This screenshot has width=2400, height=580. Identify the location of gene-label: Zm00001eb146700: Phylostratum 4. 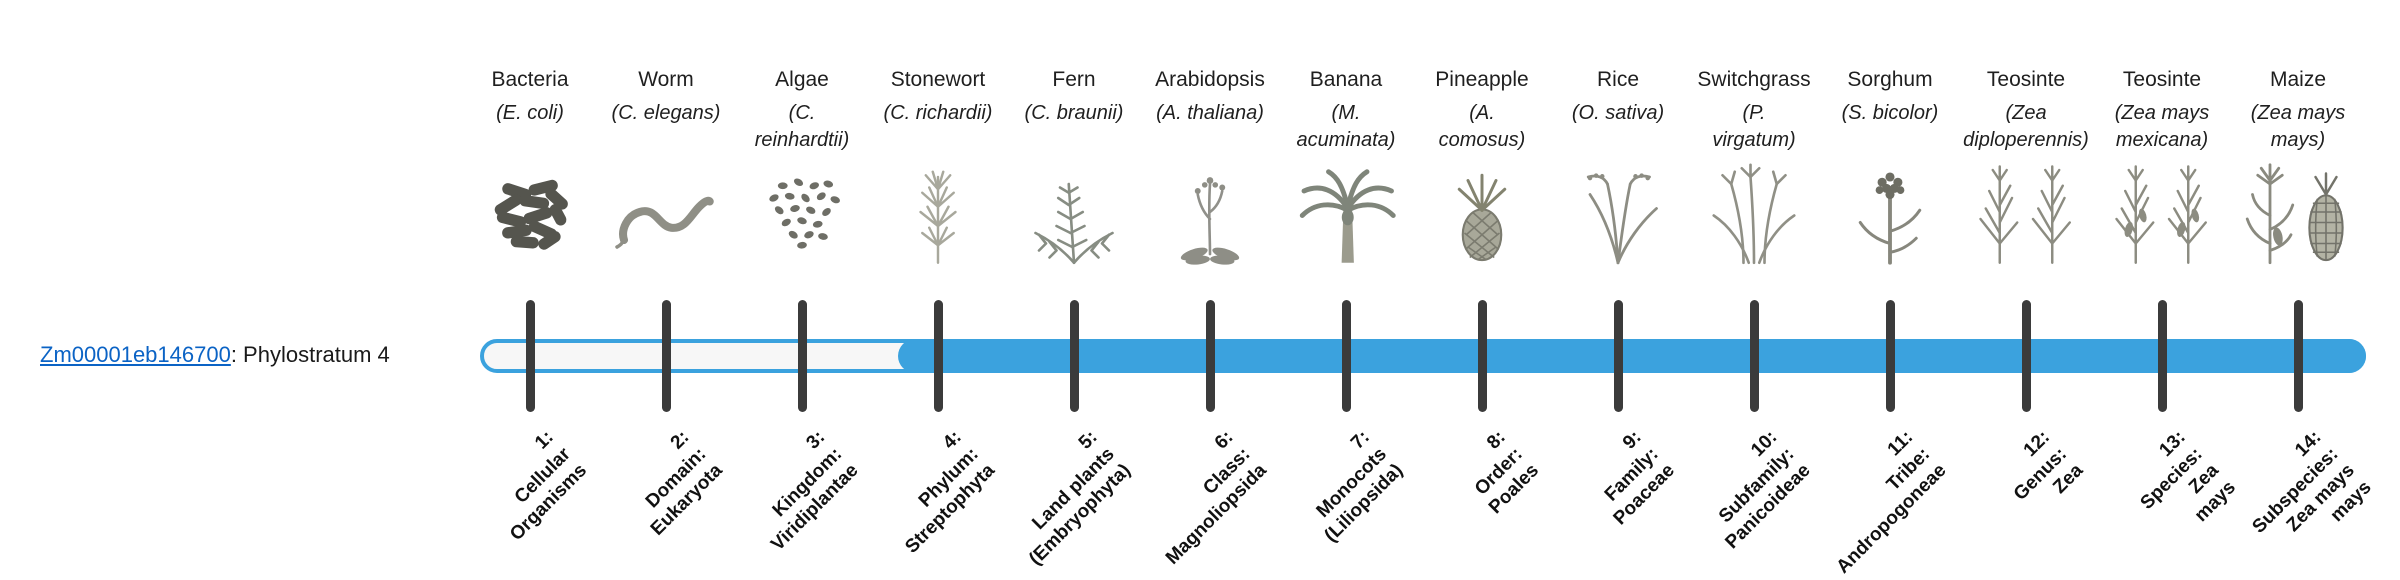
(215, 355).